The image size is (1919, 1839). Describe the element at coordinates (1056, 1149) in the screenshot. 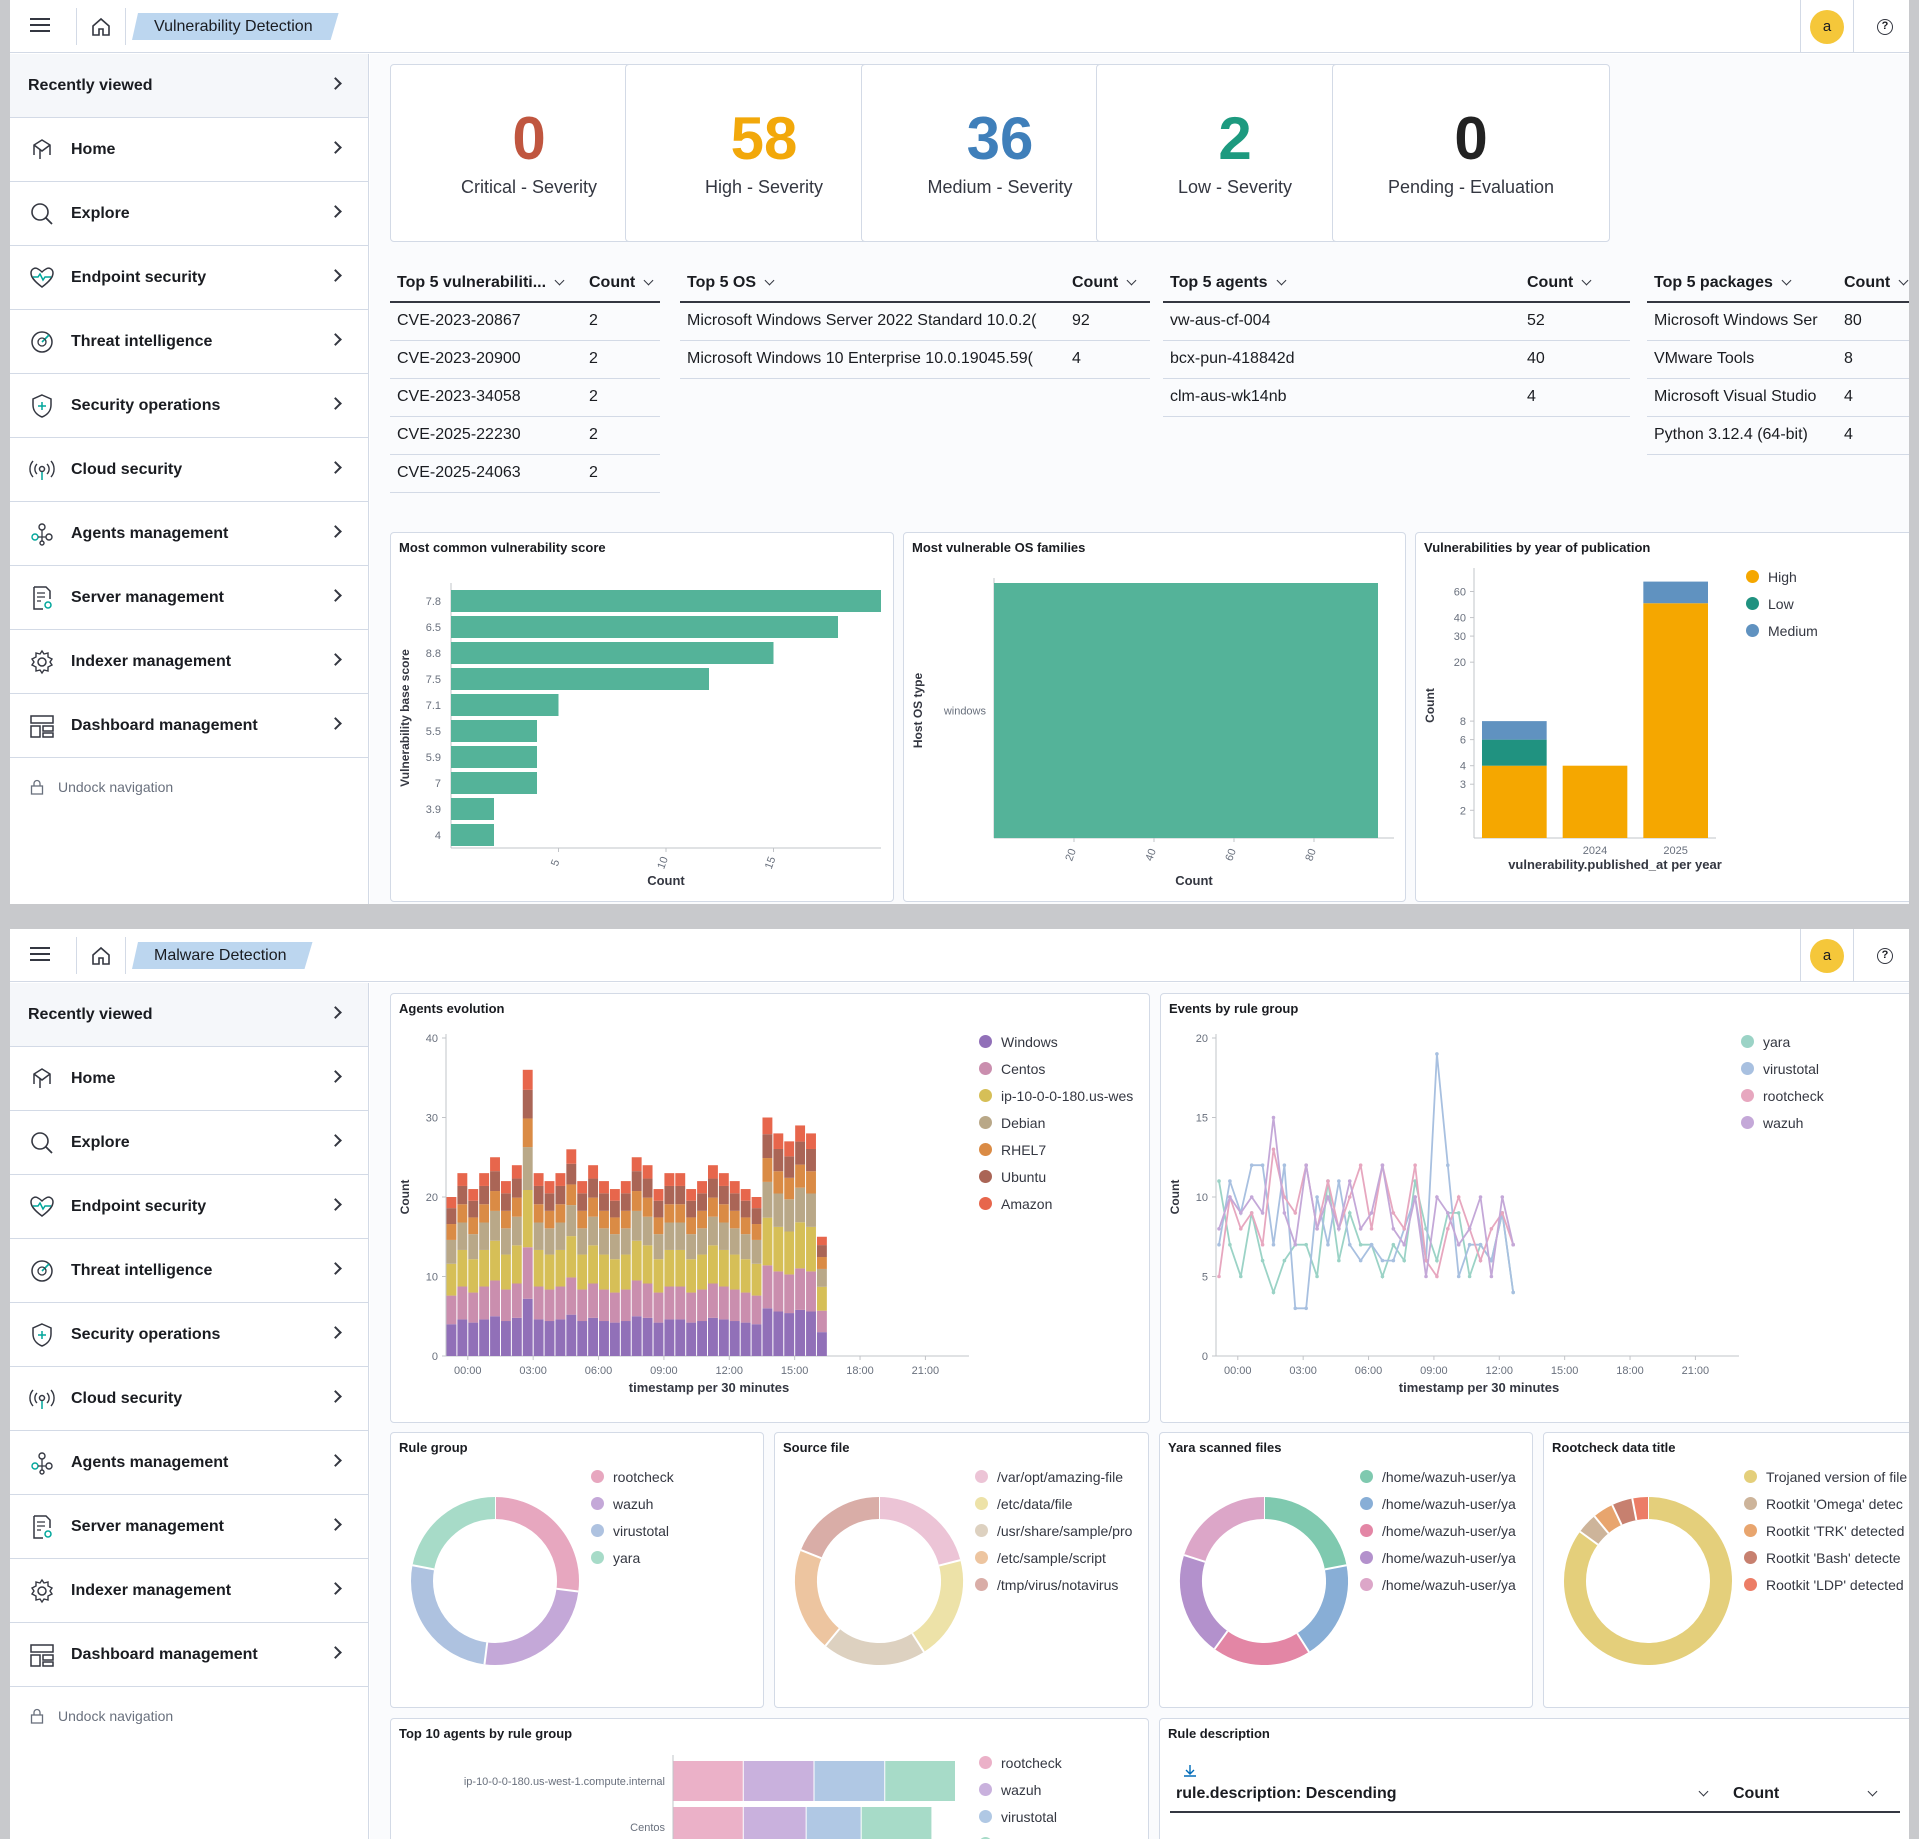

I see `legend-item: RHEL7` at that location.